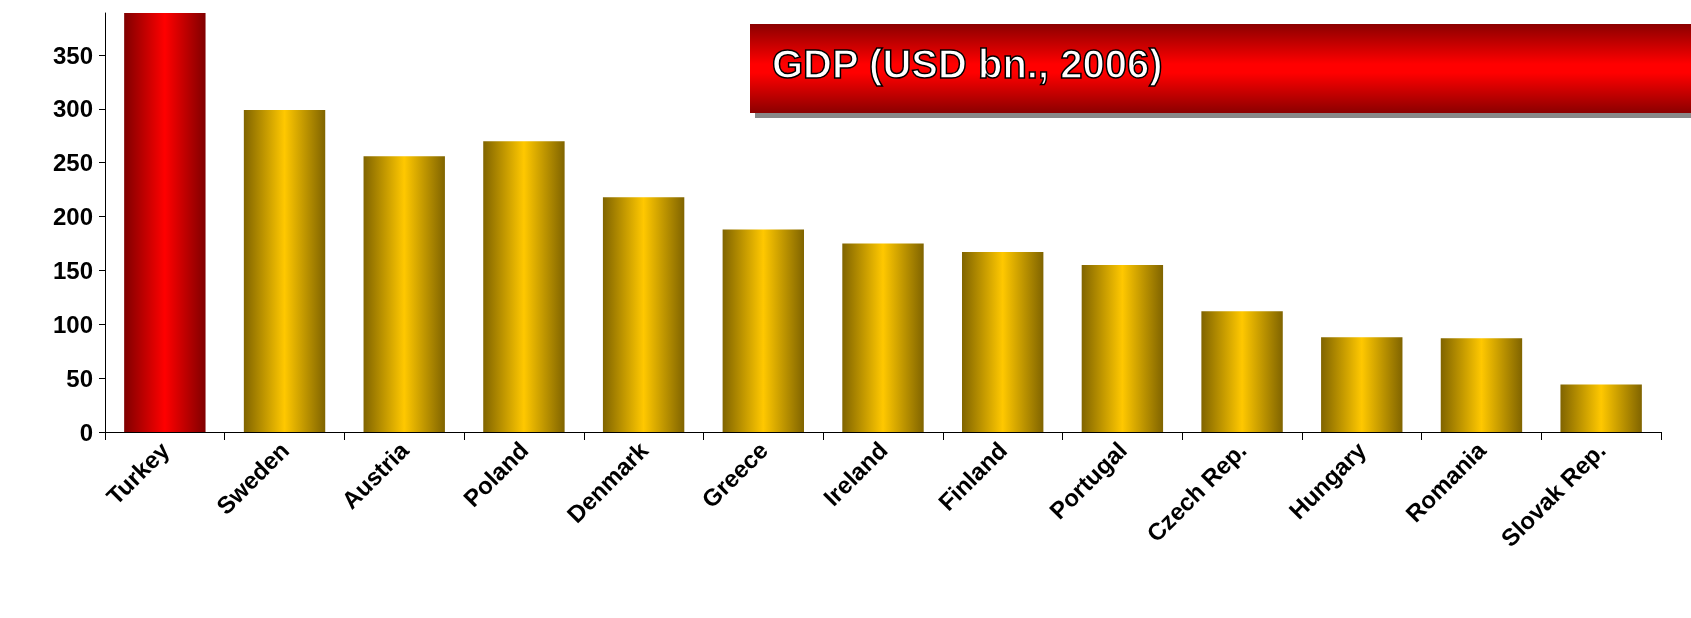 The height and width of the screenshot is (618, 1691). I want to click on y-tick-label: 50, so click(79, 378).